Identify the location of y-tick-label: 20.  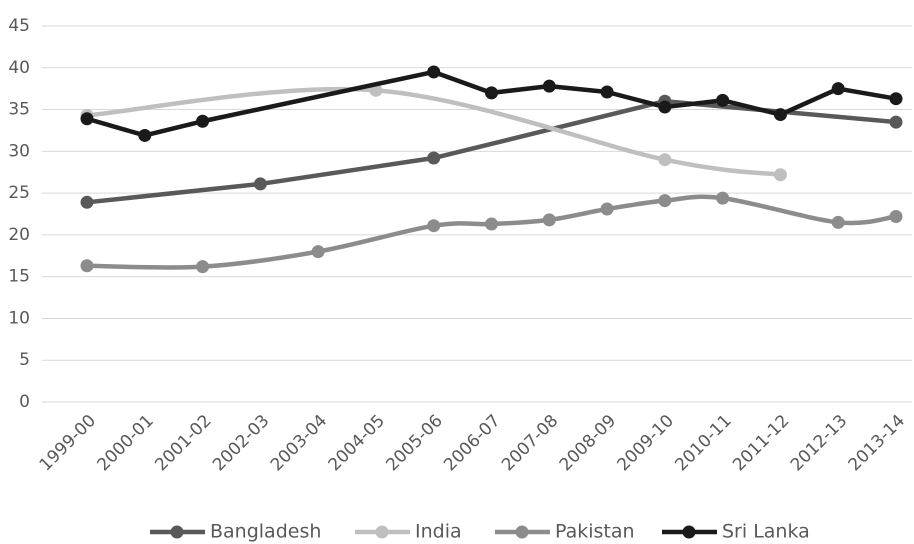
(19, 235).